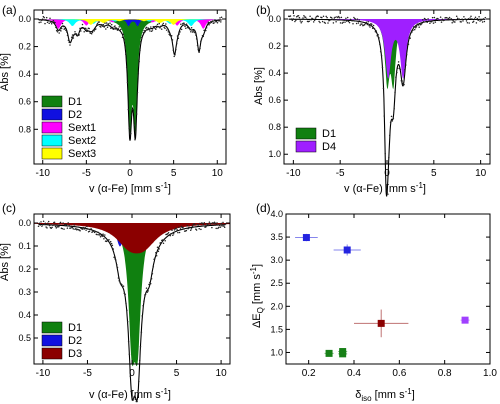 The width and height of the screenshot is (500, 404). Describe the element at coordinates (24, 74) in the screenshot. I see `panel-a-y-tick-label: 0.4` at that location.